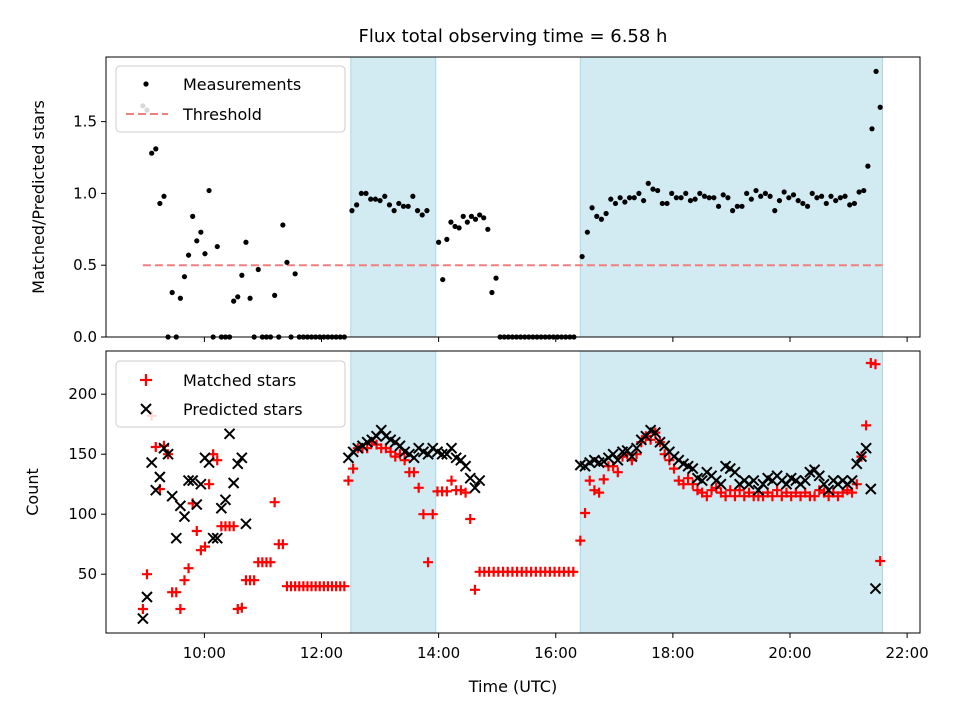 The height and width of the screenshot is (720, 960). What do you see at coordinates (85, 193) in the screenshot?
I see `y-tick-label: 1.0` at bounding box center [85, 193].